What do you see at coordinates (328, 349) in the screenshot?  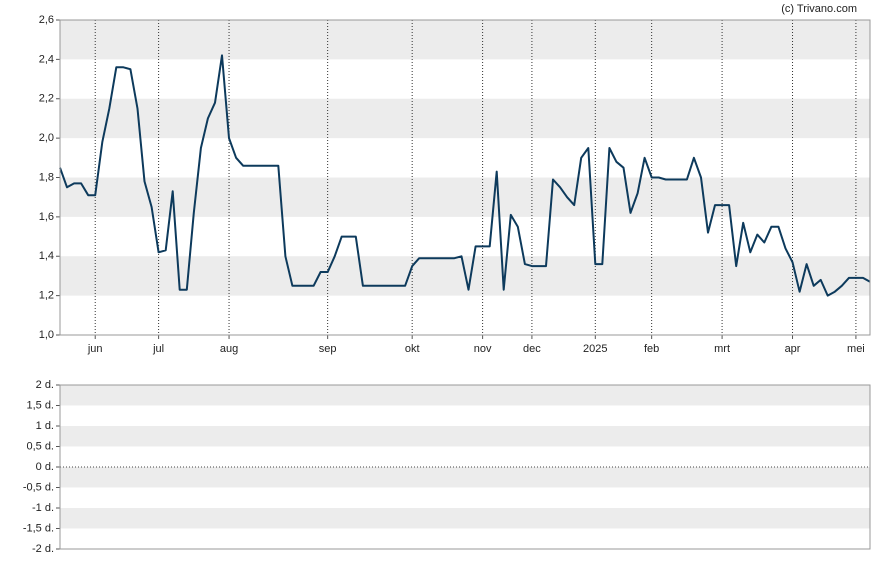 I see `x-tick-label: sep` at bounding box center [328, 349].